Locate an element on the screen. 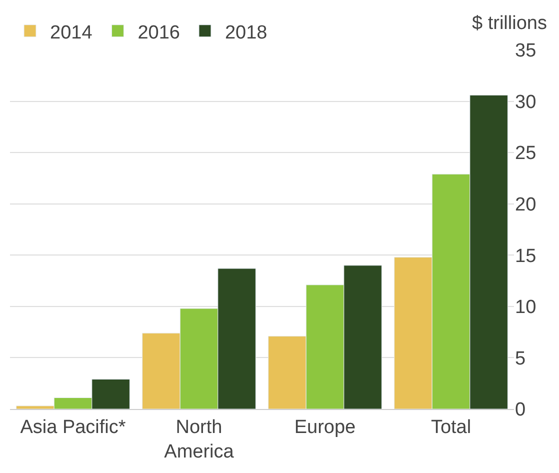  legend-label: 2016 is located at coordinates (159, 33).